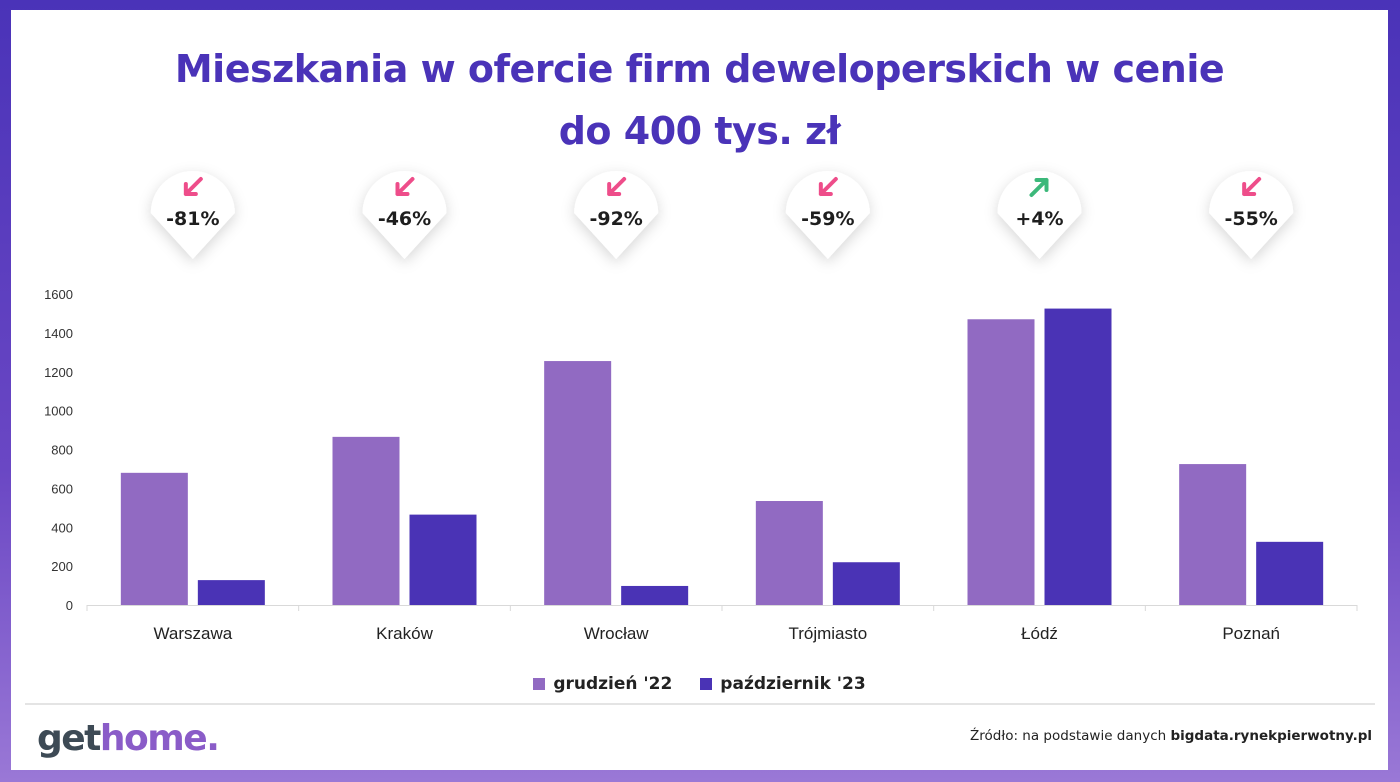 The image size is (1400, 782). Describe the element at coordinates (793, 684) in the screenshot. I see `legend-label-series-2: październik '23` at that location.